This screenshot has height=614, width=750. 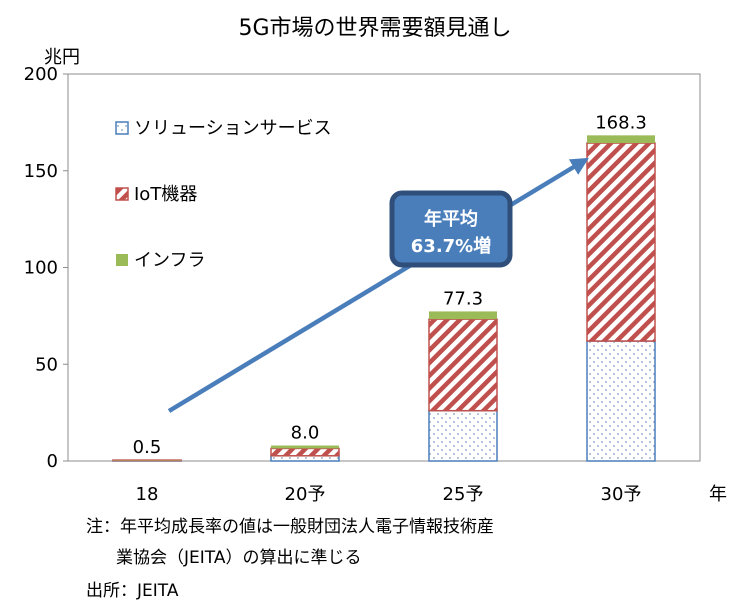 What do you see at coordinates (718, 494) in the screenshot?
I see `x-axis-label: 年` at bounding box center [718, 494].